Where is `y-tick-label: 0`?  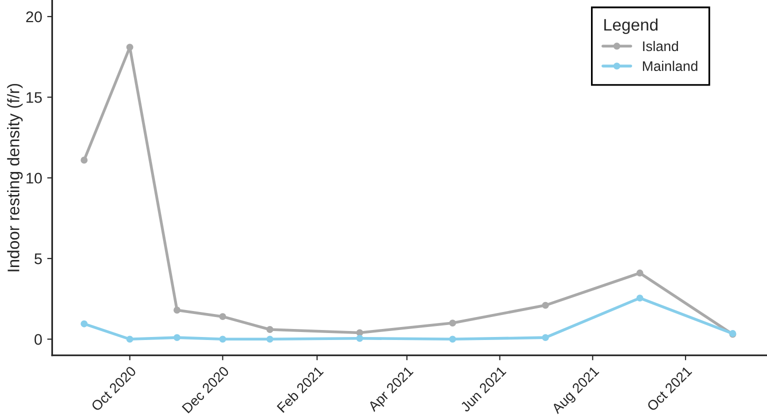 y-tick-label: 0 is located at coordinates (38, 339).